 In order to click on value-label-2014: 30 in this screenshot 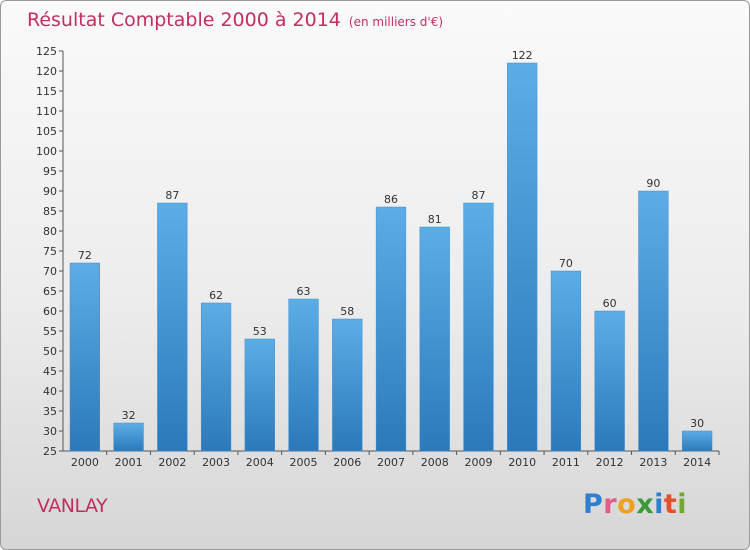, I will do `click(697, 423)`.